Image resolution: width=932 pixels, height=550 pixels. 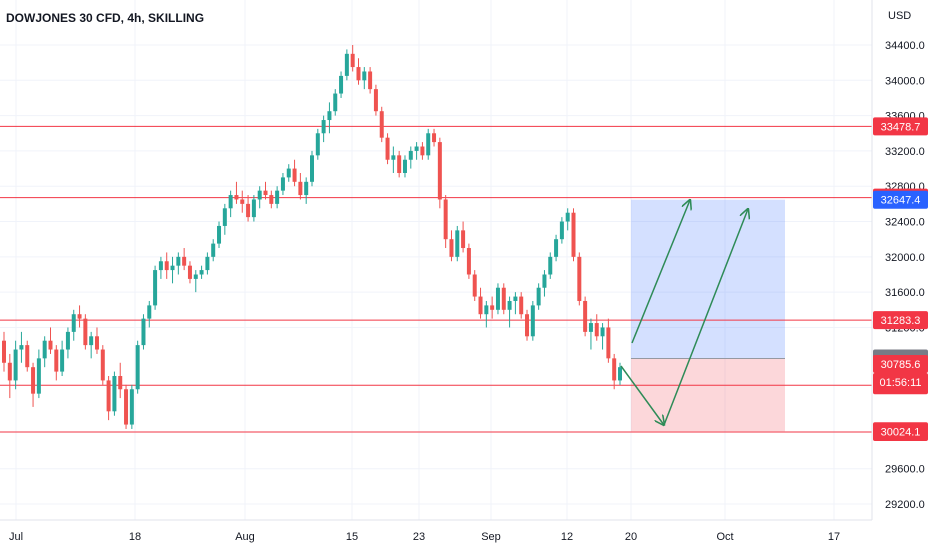 I want to click on time-axis: Jul 18 Aug 15 23 Sep 12 20 Oct 17, so click(x=424, y=537).